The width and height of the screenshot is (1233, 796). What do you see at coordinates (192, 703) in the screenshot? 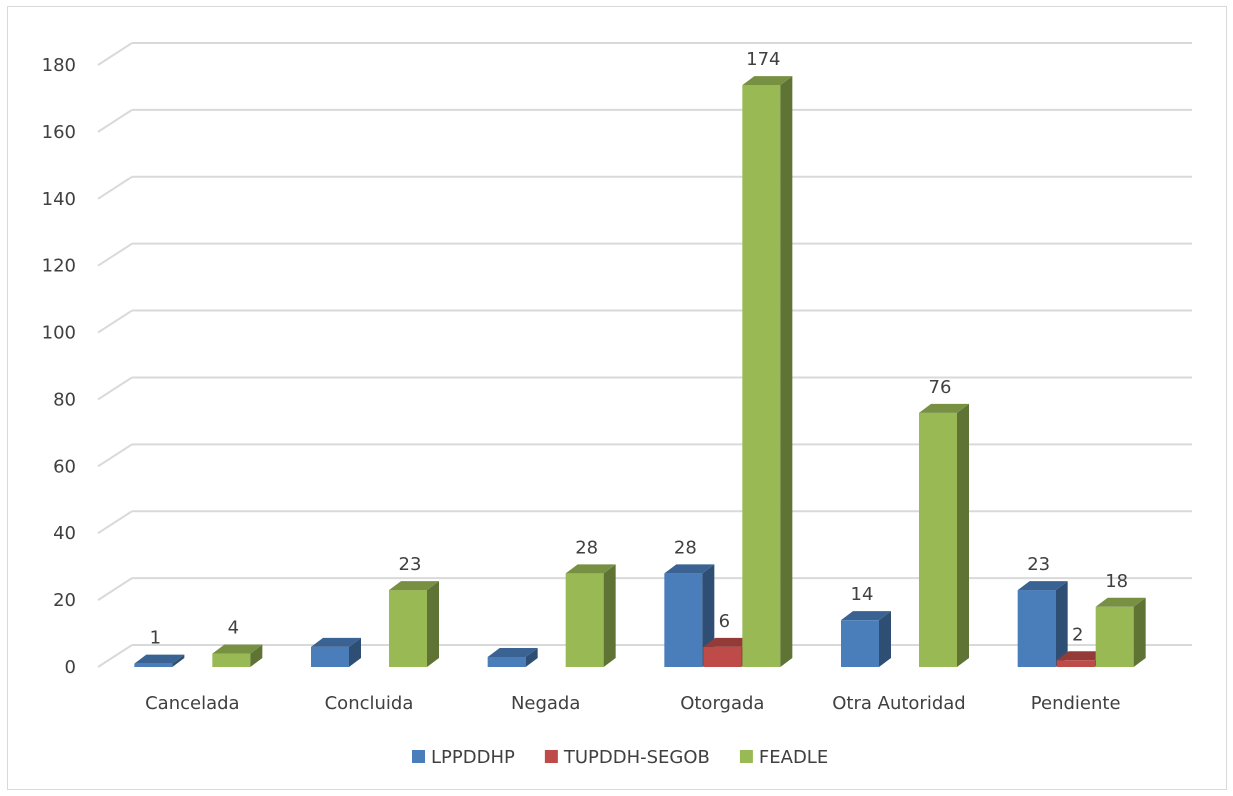
I see `category-label: Cancelada` at bounding box center [192, 703].